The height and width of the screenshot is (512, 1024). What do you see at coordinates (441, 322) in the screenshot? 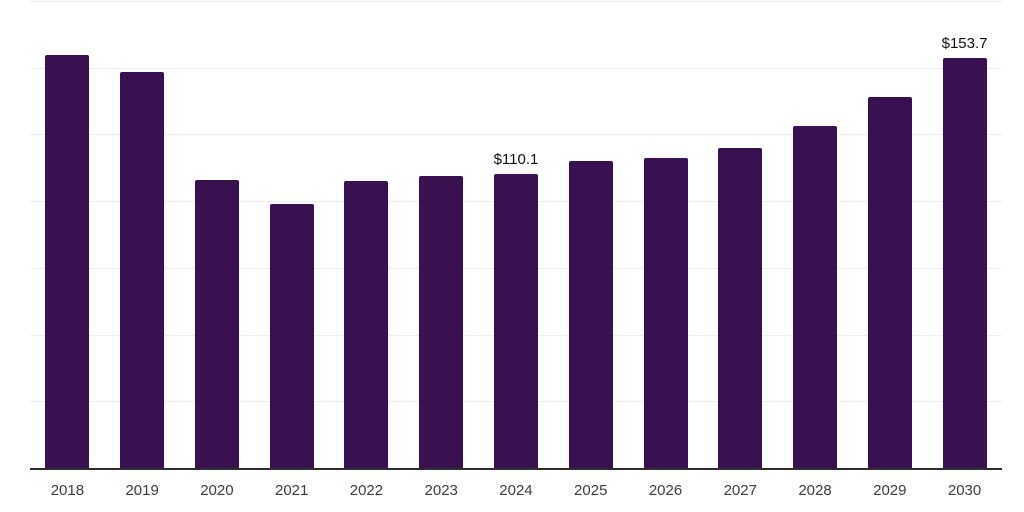
I see `bar-2023` at bounding box center [441, 322].